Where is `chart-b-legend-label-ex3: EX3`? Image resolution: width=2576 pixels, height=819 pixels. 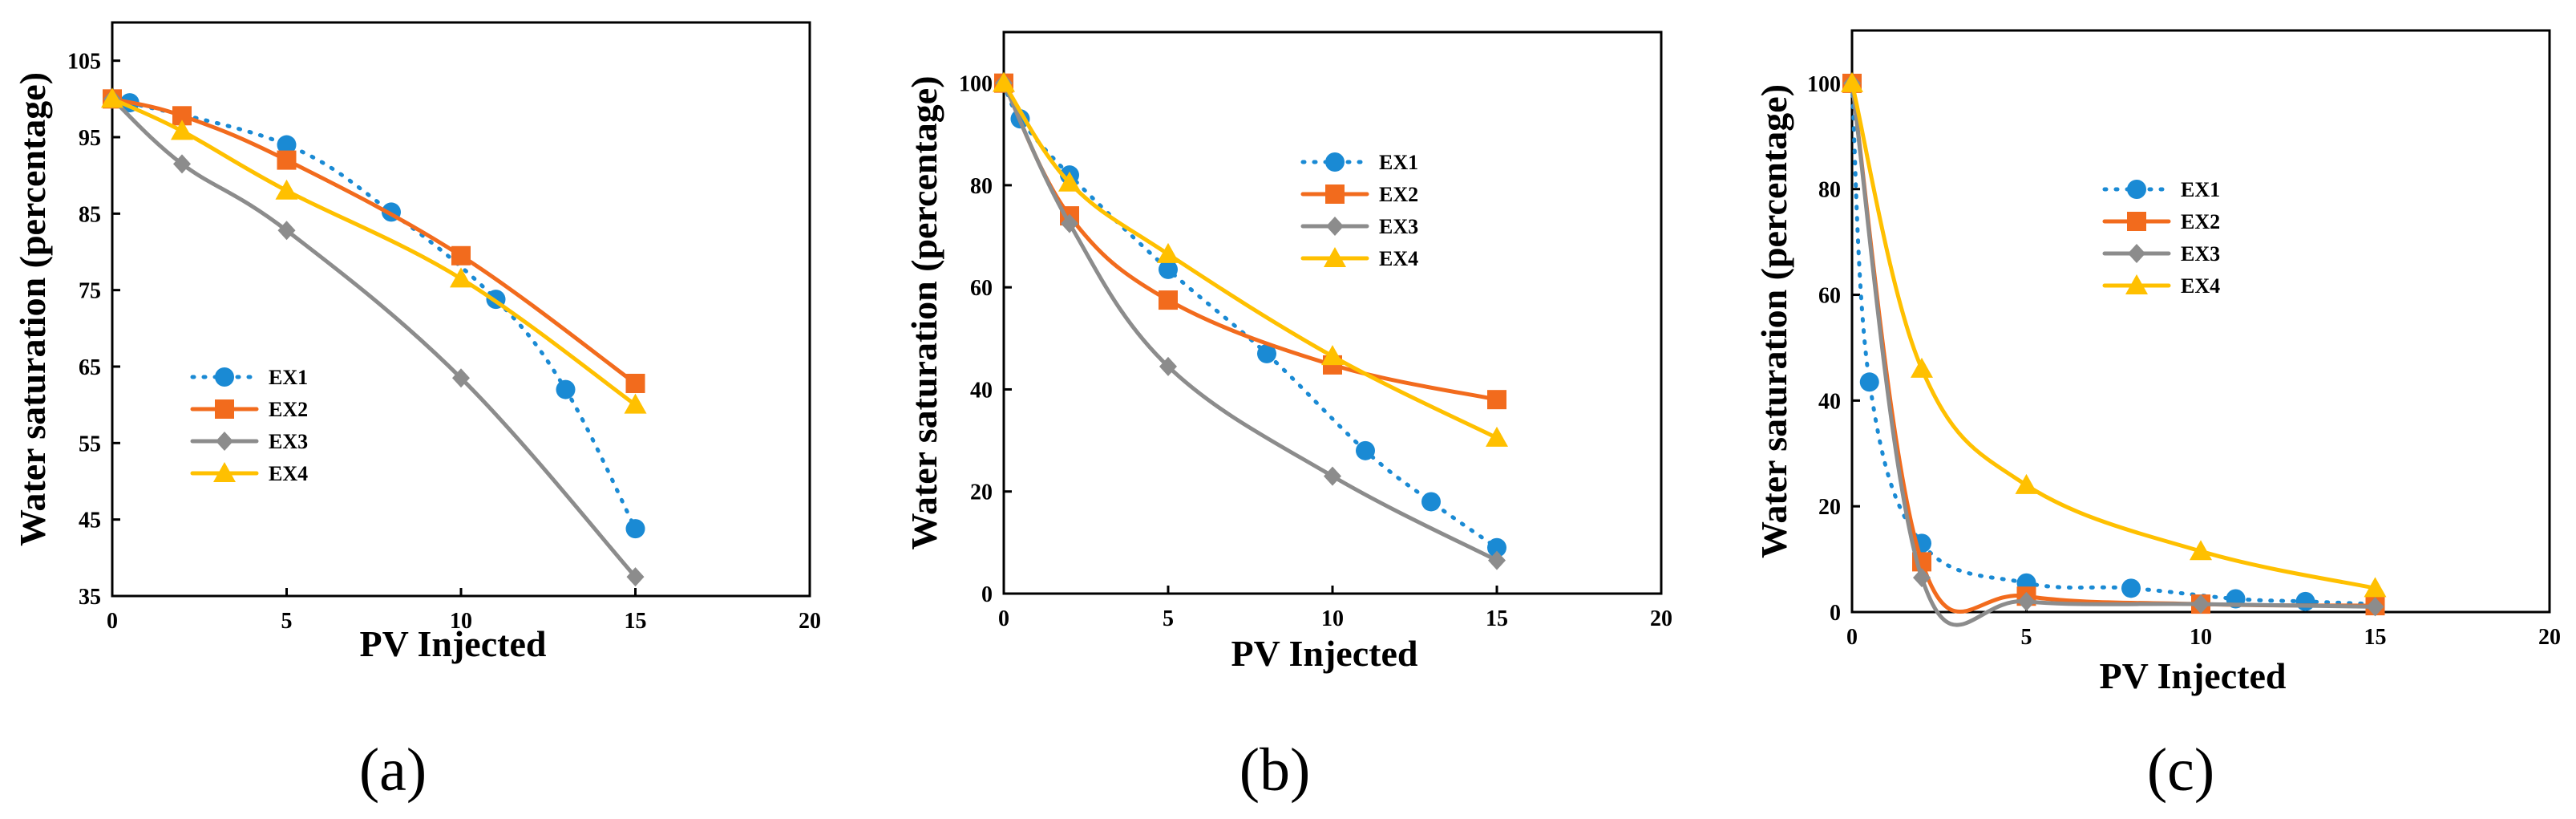 chart-b-legend-label-ex3: EX3 is located at coordinates (1398, 226).